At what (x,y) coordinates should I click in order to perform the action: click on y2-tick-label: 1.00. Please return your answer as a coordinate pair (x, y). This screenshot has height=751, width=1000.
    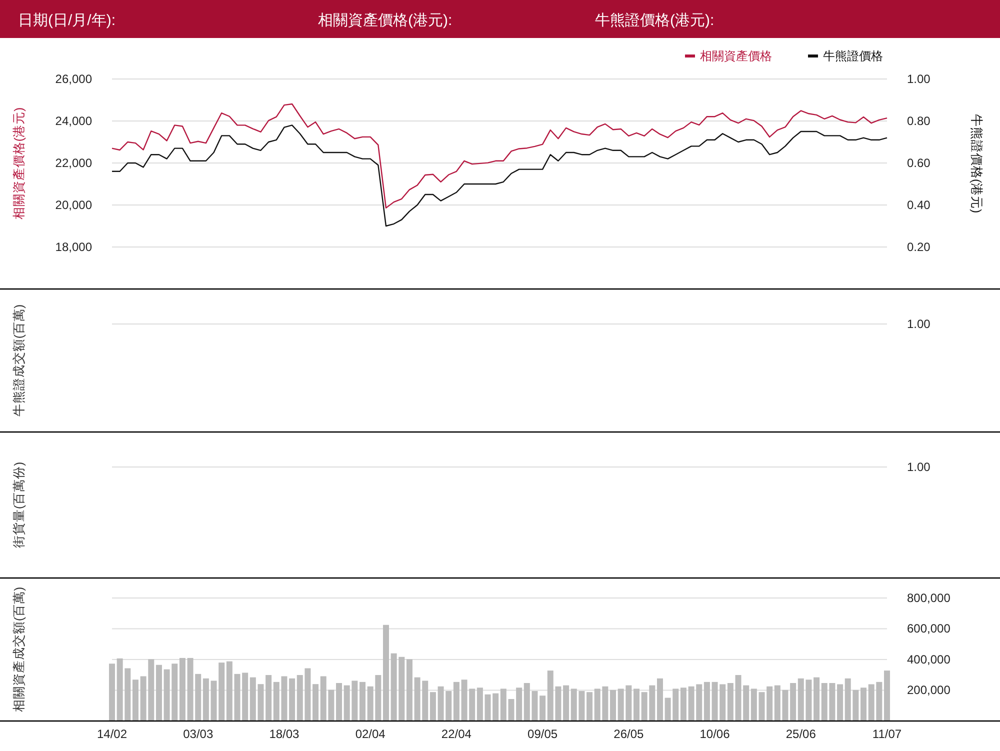
    Looking at the image, I should click on (919, 79).